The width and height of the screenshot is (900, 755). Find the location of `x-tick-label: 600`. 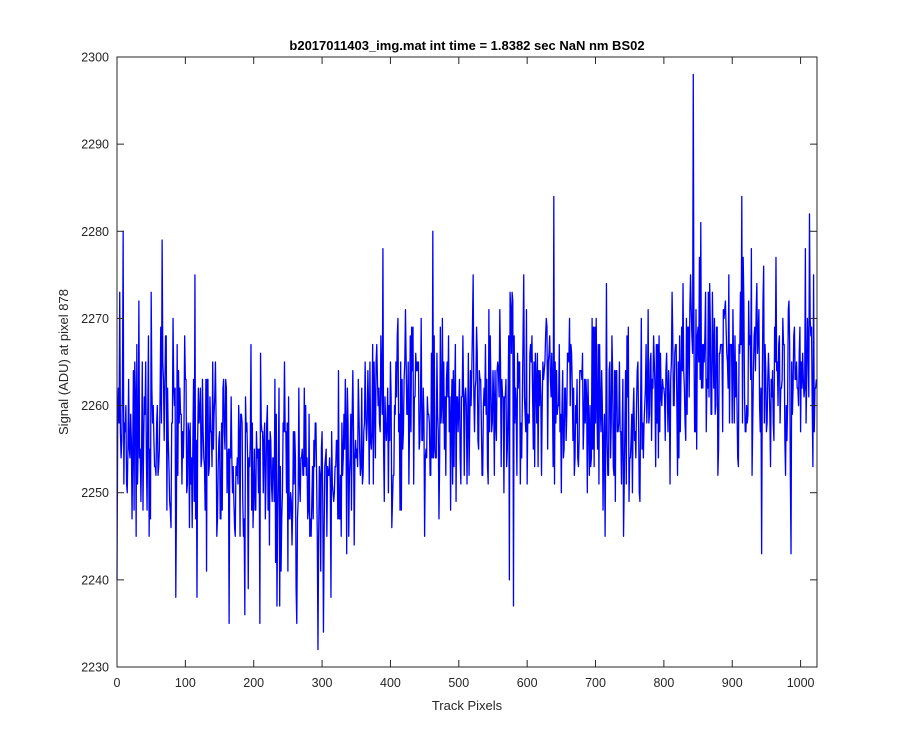

x-tick-label: 600 is located at coordinates (527, 683).